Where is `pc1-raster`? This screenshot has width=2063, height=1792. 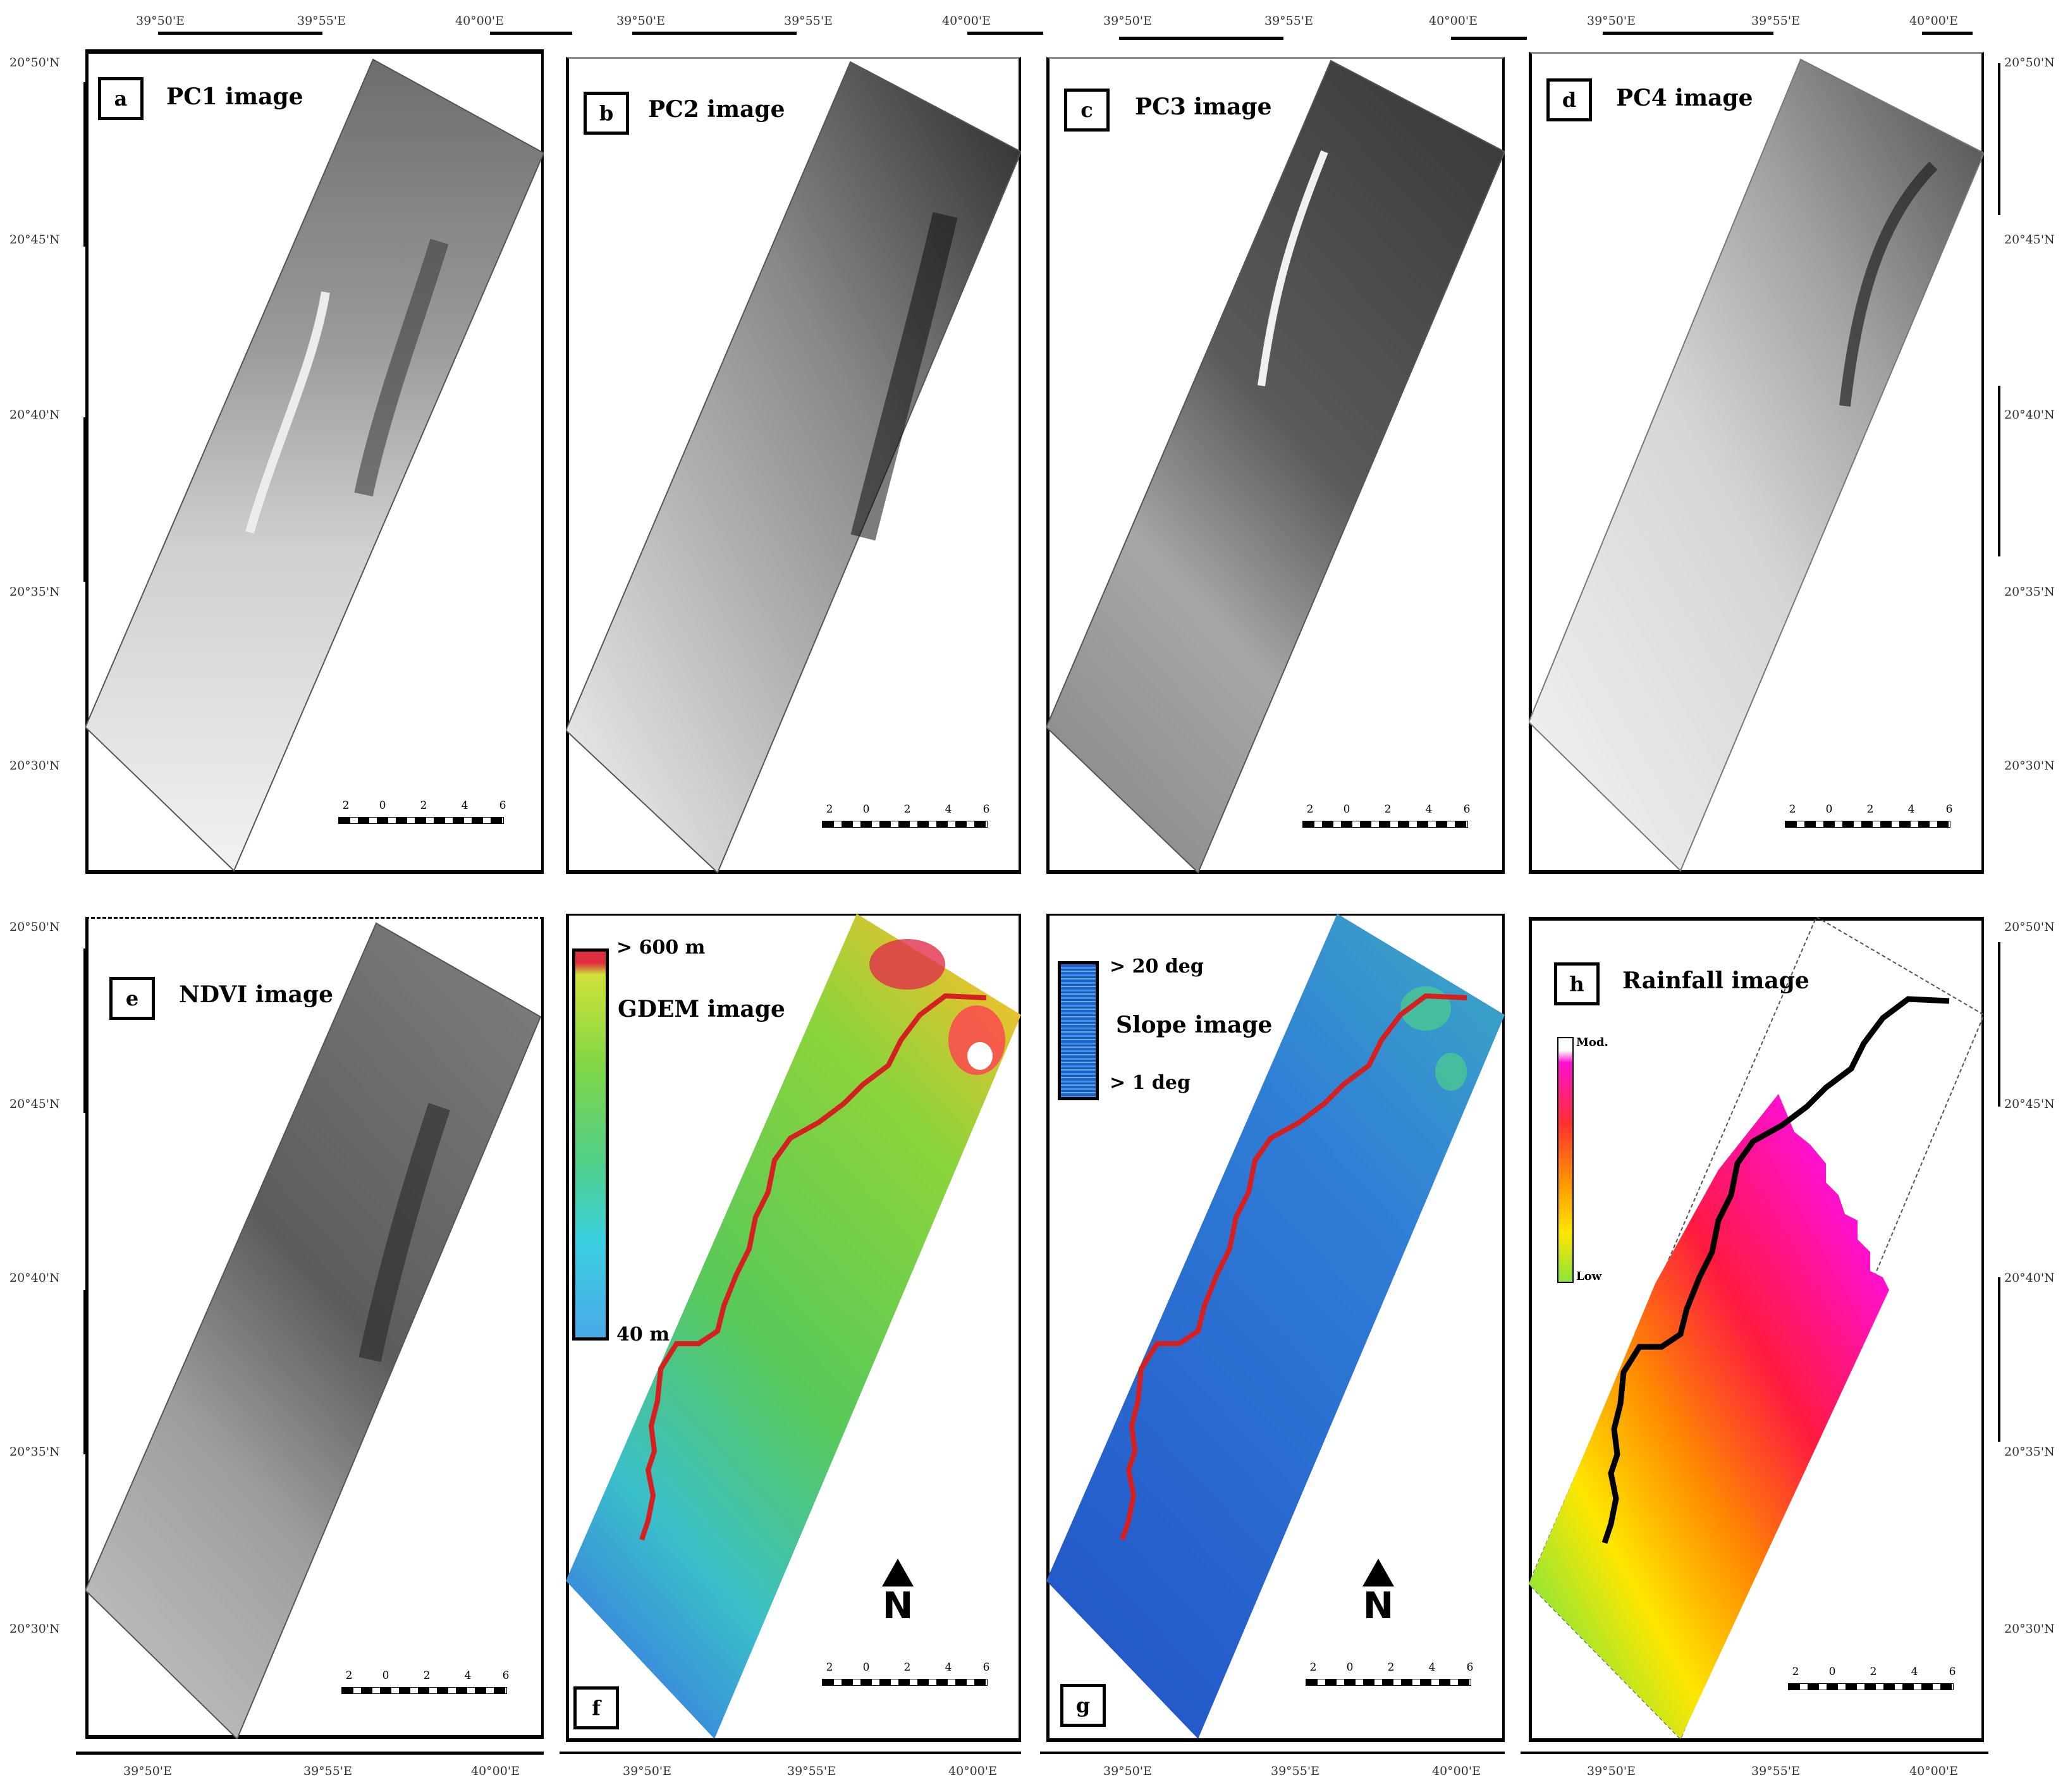
pc1-raster is located at coordinates (314, 465).